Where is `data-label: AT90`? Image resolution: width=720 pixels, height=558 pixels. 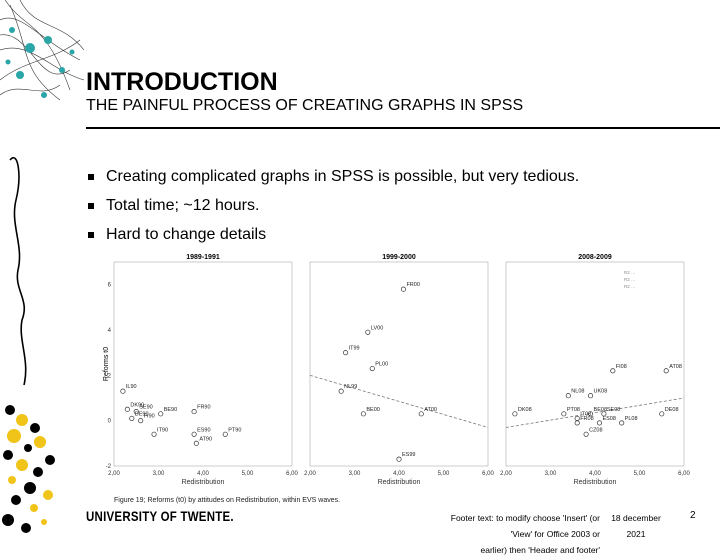
data-label: AT90 is located at coordinates (205, 439).